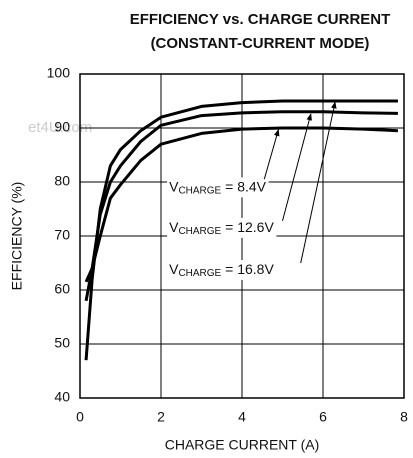 The width and height of the screenshot is (413, 458). I want to click on y-tick-label: 40, so click(62, 397).